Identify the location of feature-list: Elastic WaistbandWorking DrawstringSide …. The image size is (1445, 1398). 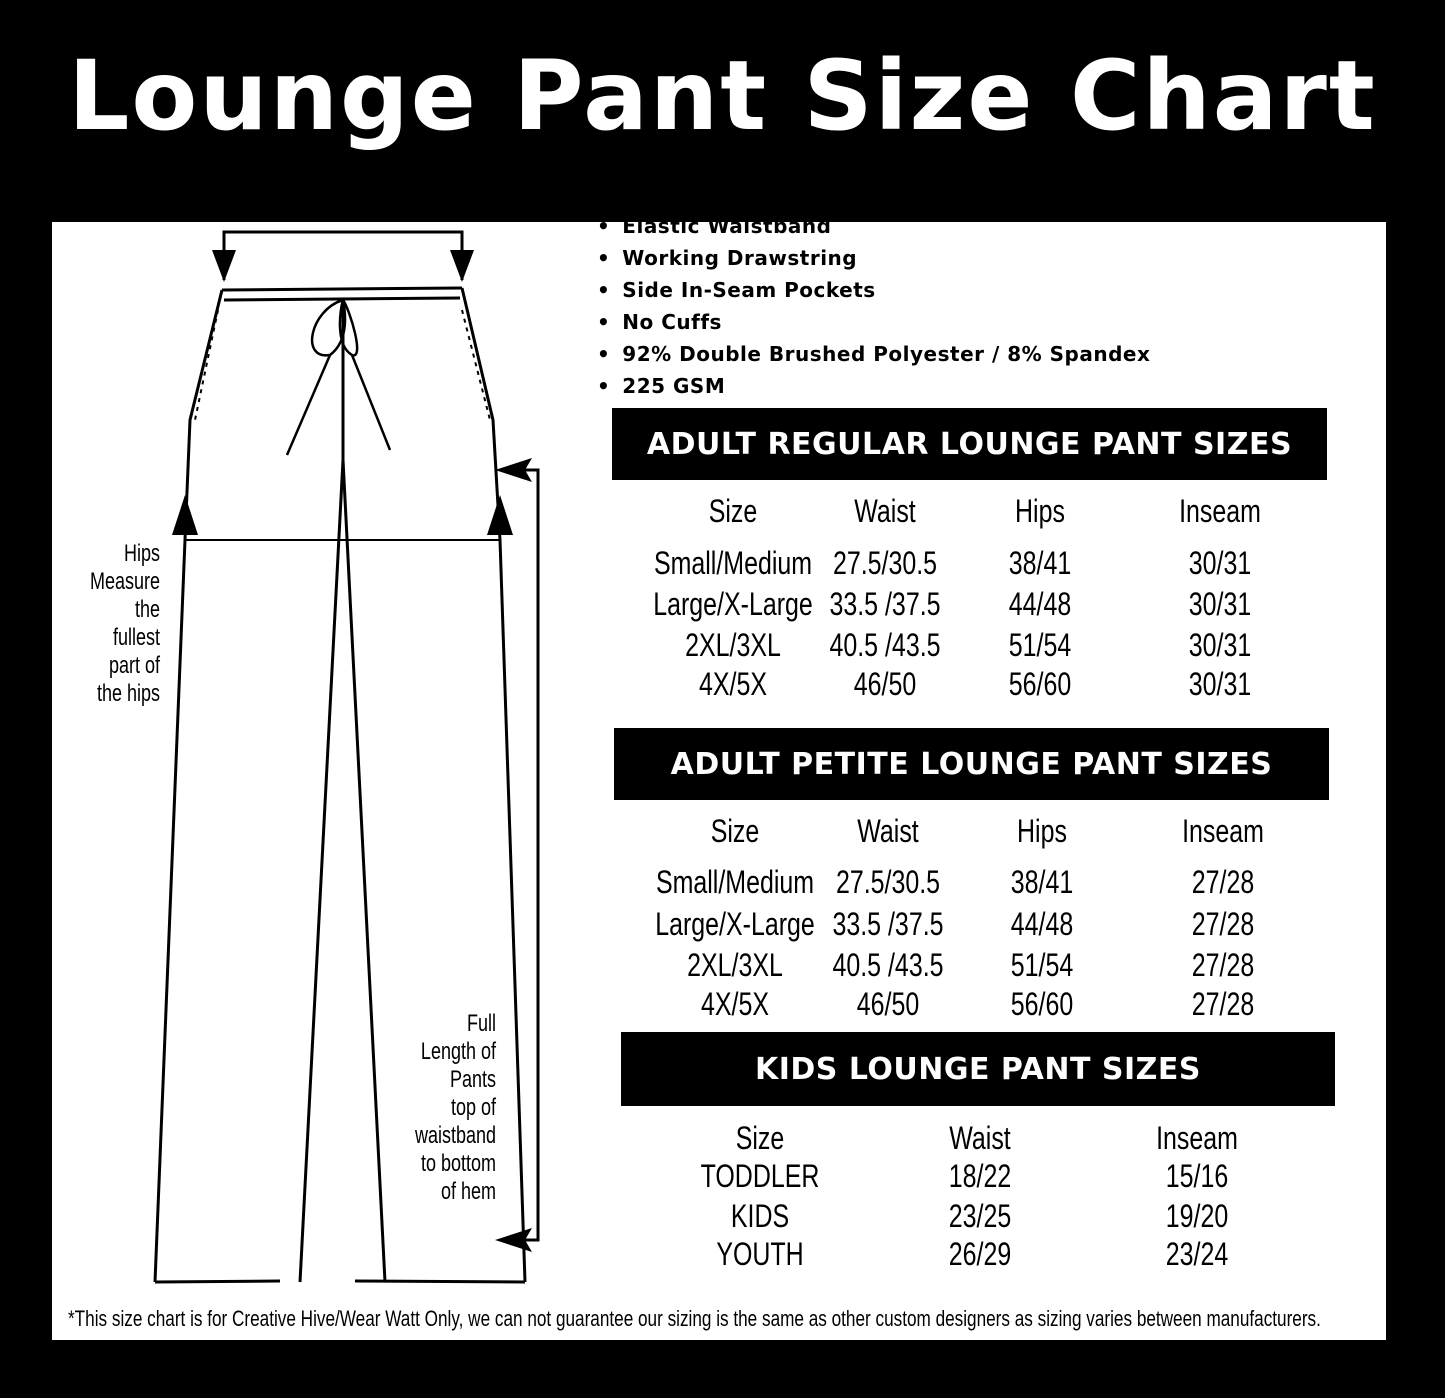
(873, 306).